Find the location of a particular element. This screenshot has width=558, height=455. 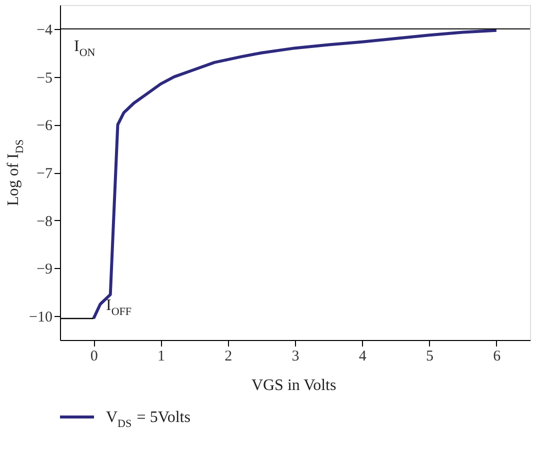

y-tick-label: −10 is located at coordinates (40, 318).